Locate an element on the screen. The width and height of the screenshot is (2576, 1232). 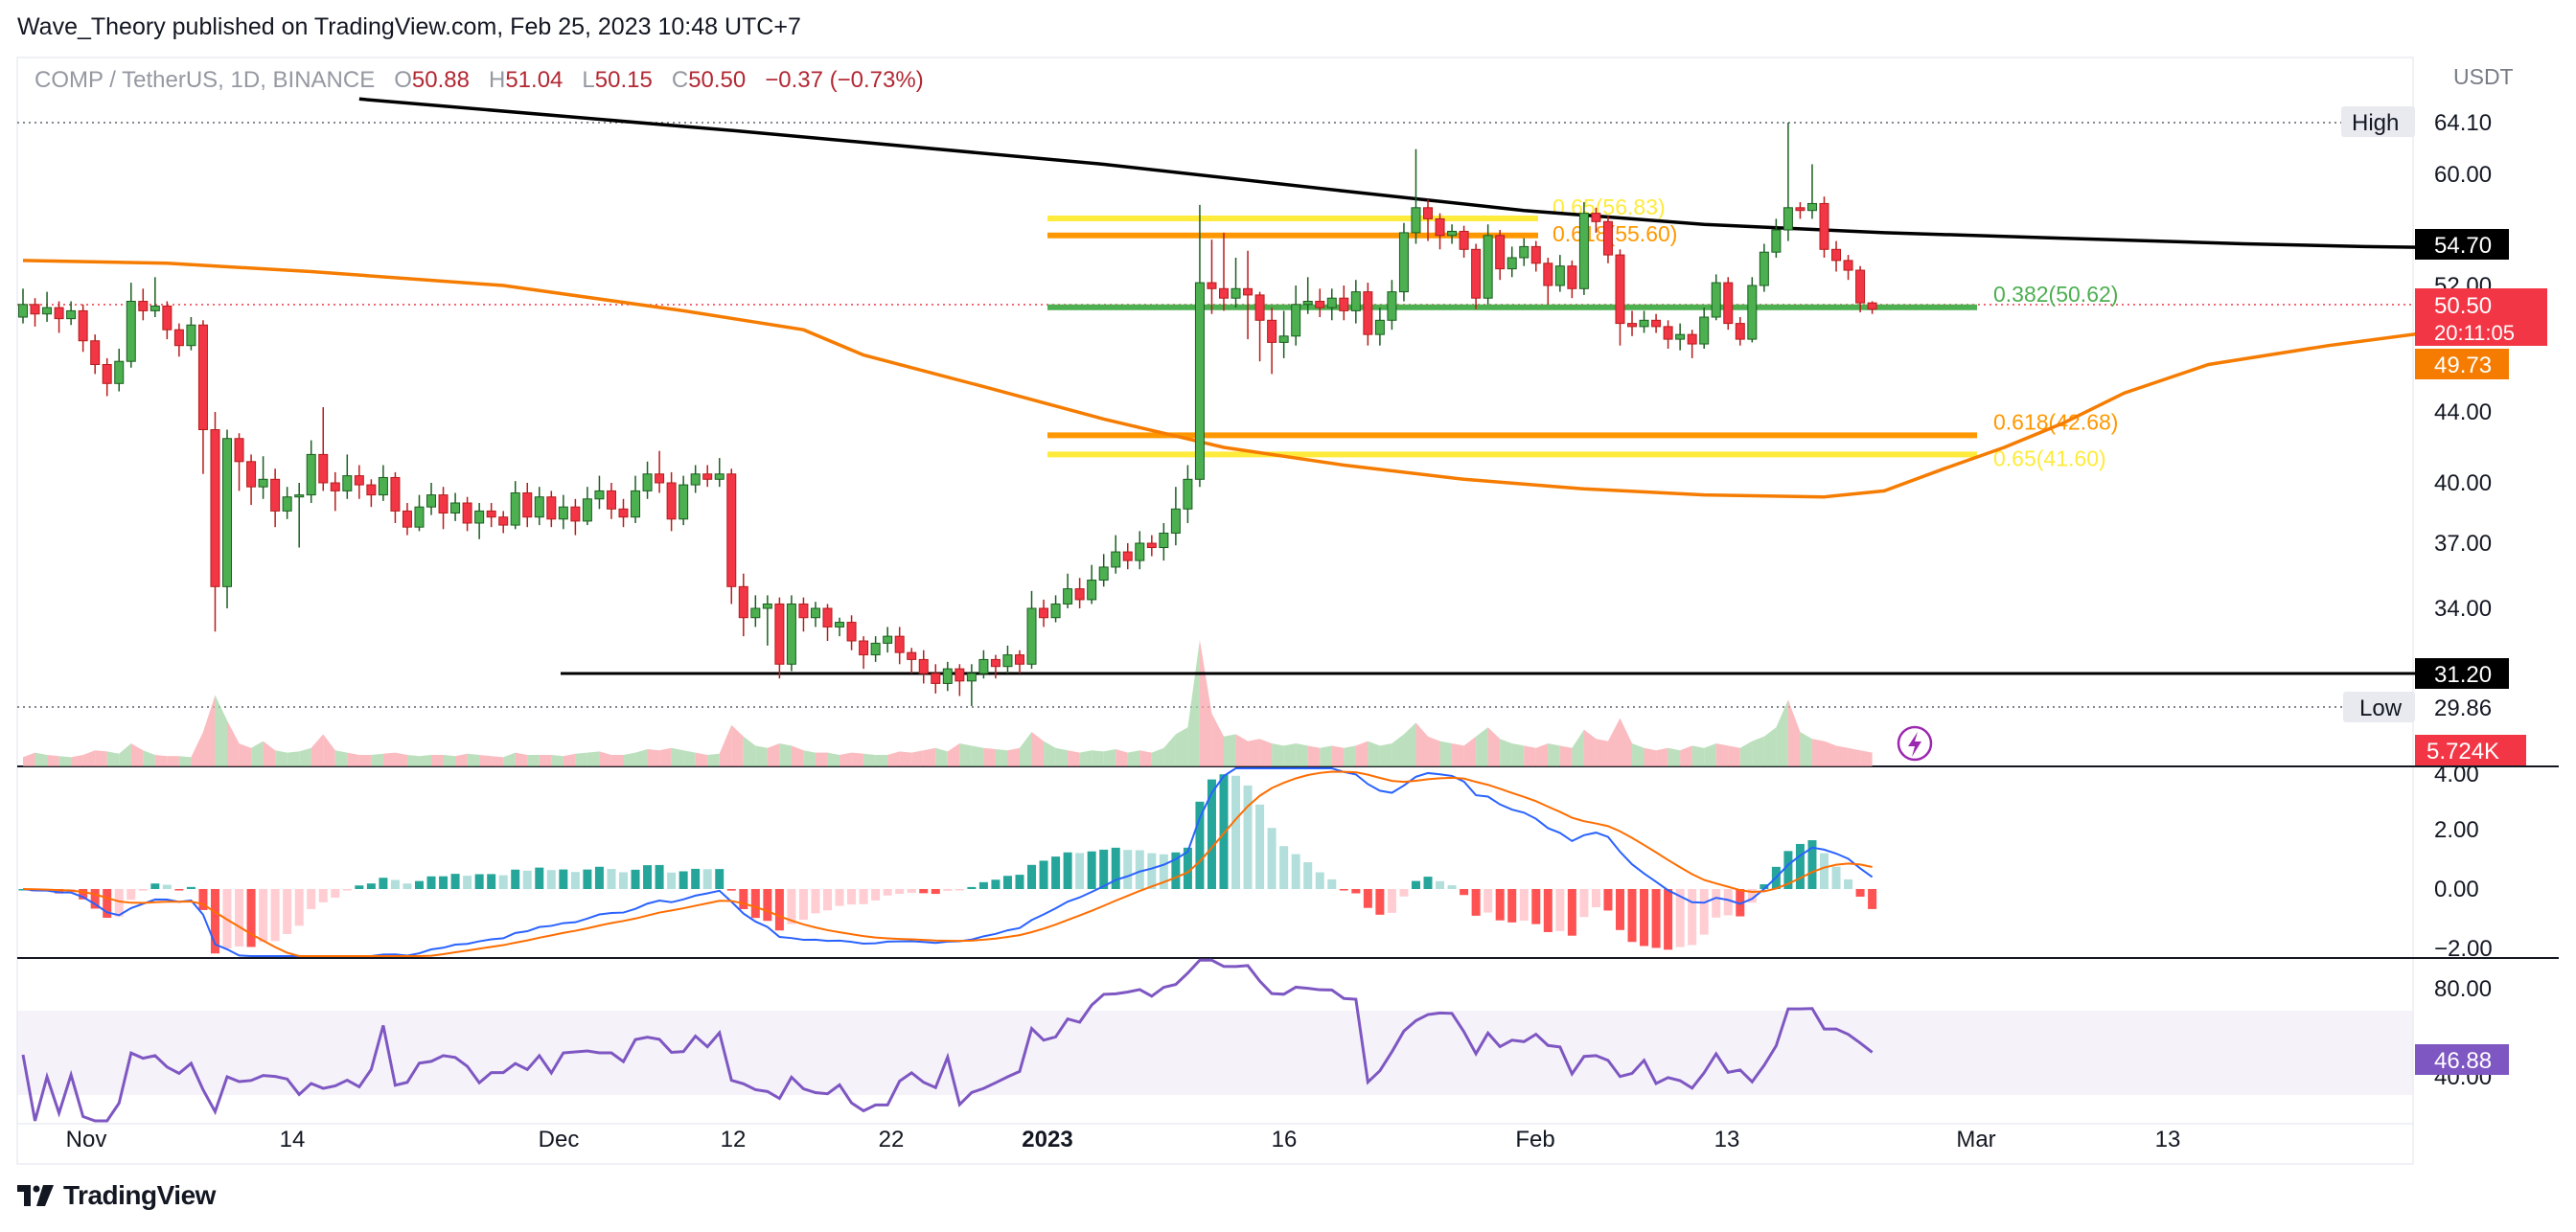
time-tick-label: 14 is located at coordinates (293, 1139).